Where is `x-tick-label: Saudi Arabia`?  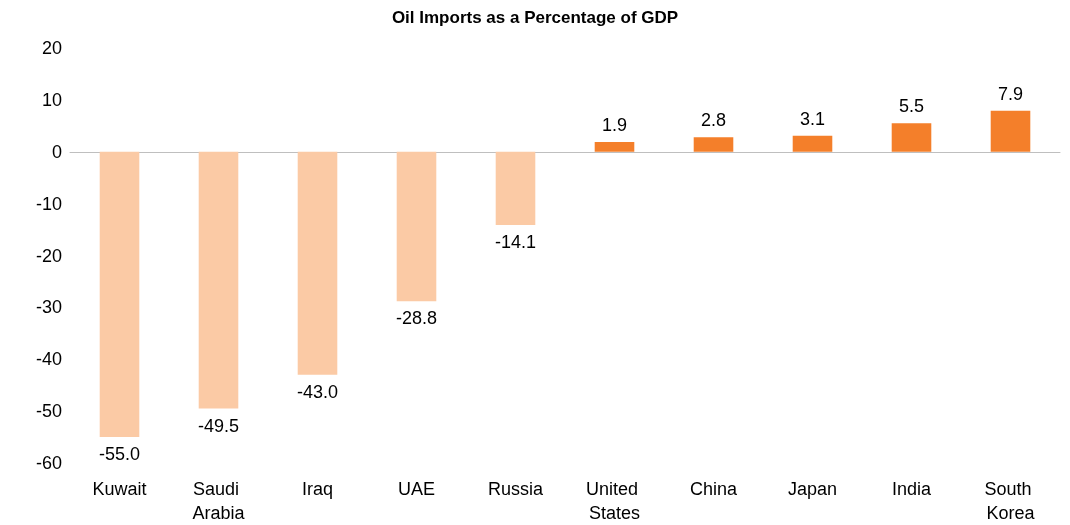
x-tick-label: Saudi Arabia is located at coordinates (219, 501).